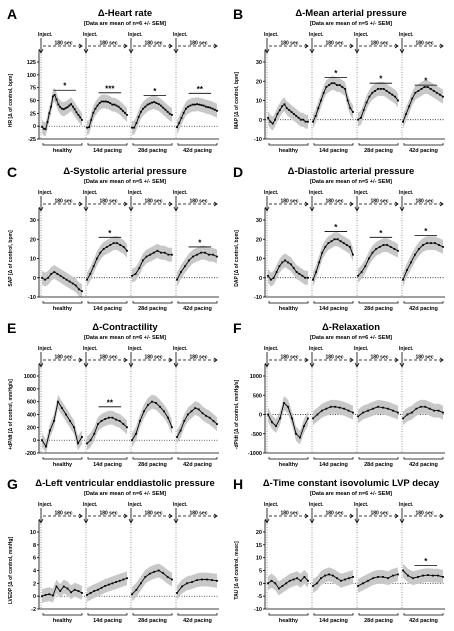 This screenshot has width=454, height=631. What do you see at coordinates (351, 171) in the screenshot?
I see `panel-title: Δ-Diastolic arterial pressure` at bounding box center [351, 171].